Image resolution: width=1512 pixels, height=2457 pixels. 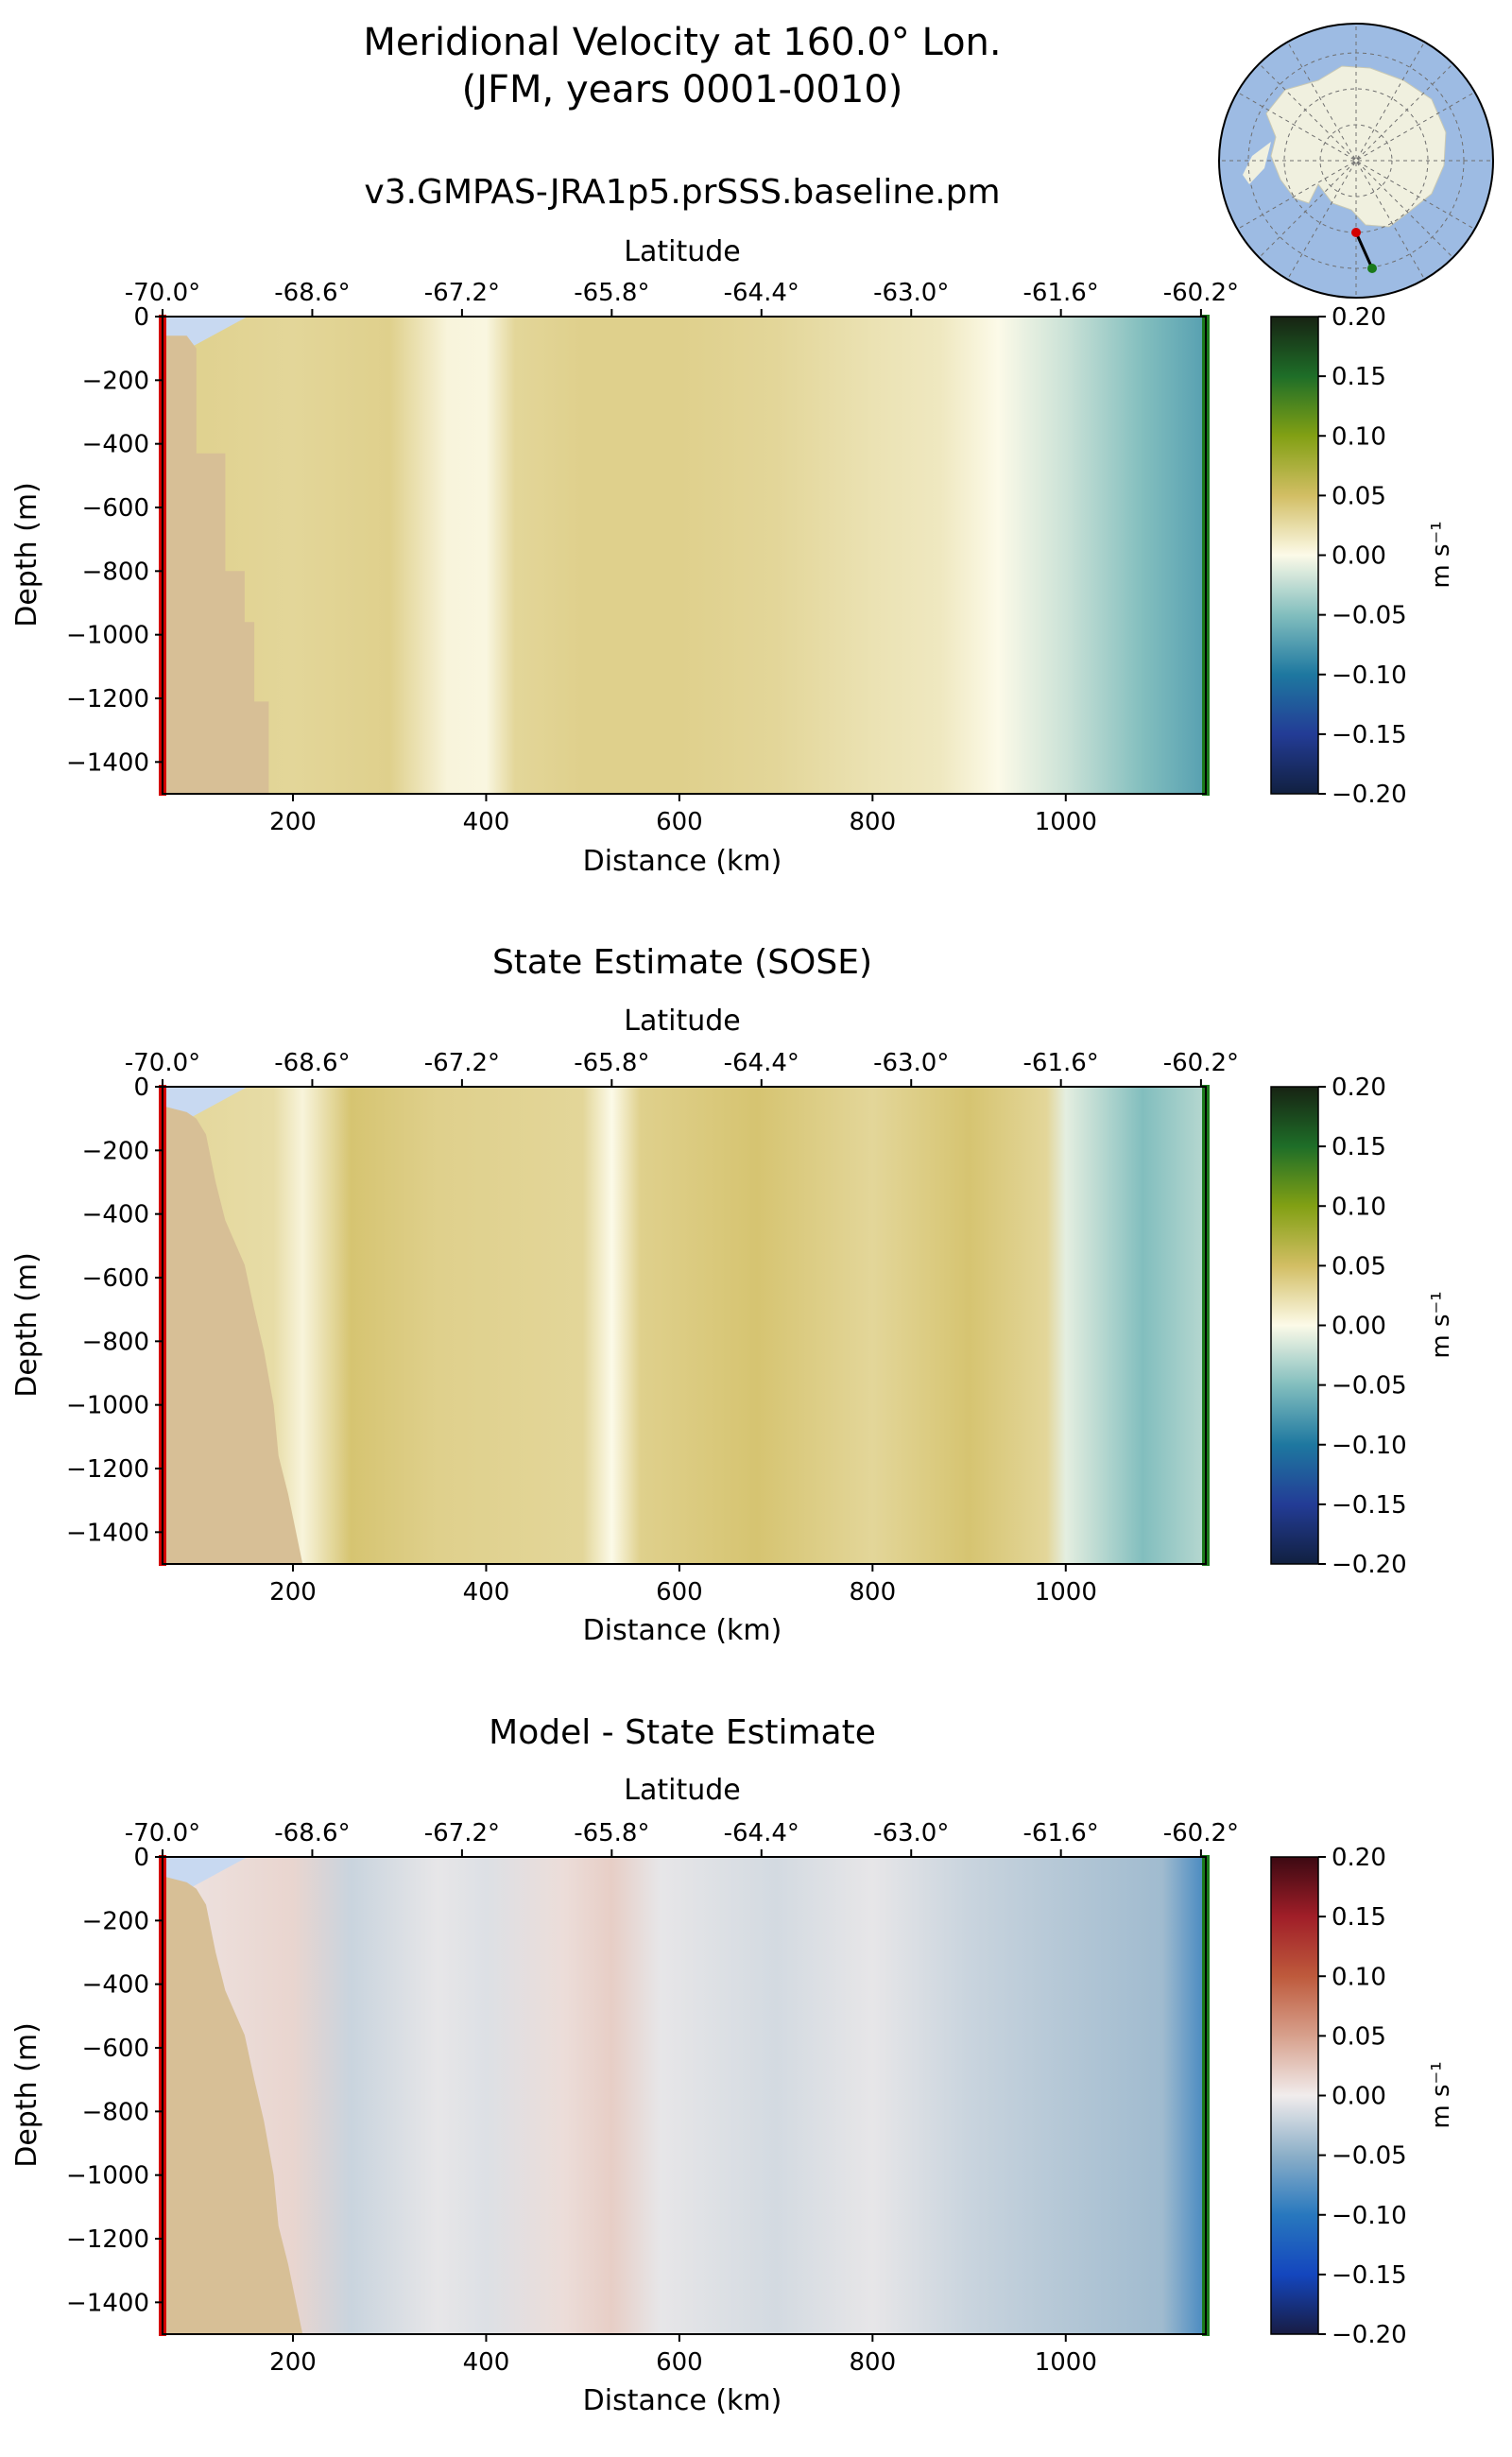 I want to click on panel-title: v3.GMPAS-JRA1p5.prSSS.baseline.pm, so click(x=682, y=192).